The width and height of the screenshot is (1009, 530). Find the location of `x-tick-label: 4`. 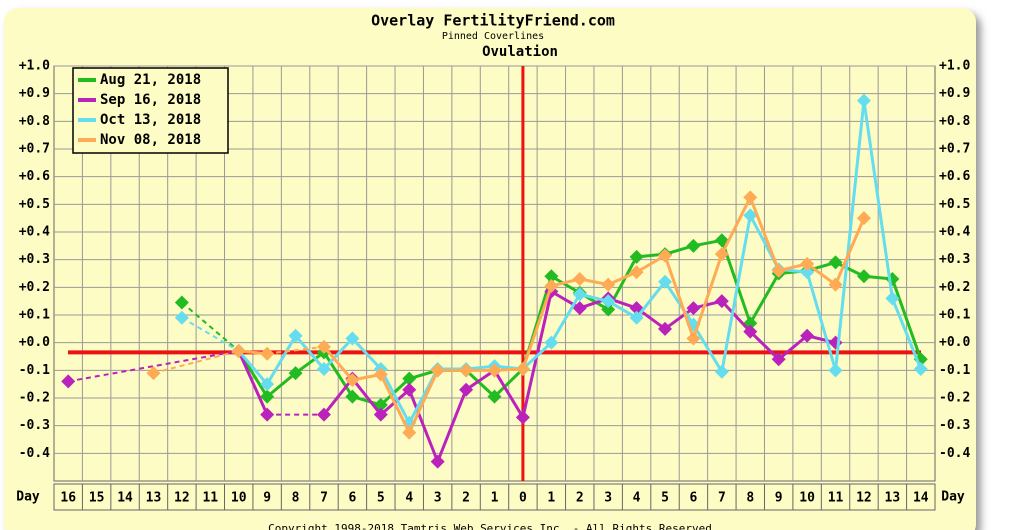

x-tick-label: 4 is located at coordinates (637, 498).